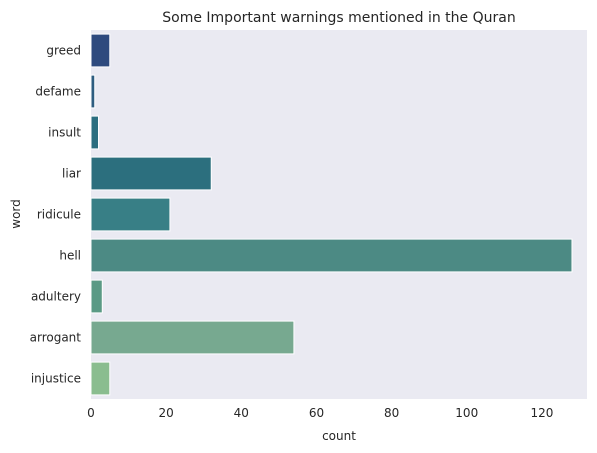  Describe the element at coordinates (241, 413) in the screenshot. I see `x-tick-label-40: 40` at that location.